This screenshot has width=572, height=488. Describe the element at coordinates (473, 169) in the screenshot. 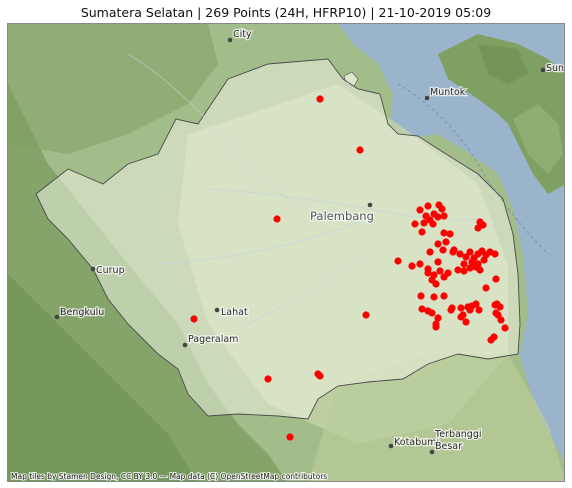

I see `shipping-lane` at that location.